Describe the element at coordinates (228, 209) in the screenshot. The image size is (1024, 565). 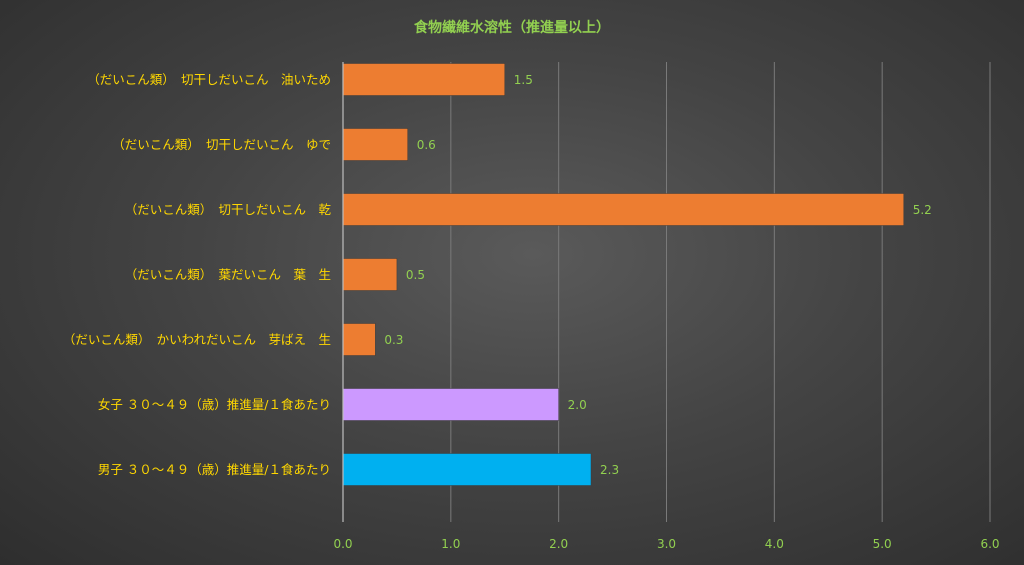
I see `category-label: （だいこん類） 切干しだいこん 乾` at that location.